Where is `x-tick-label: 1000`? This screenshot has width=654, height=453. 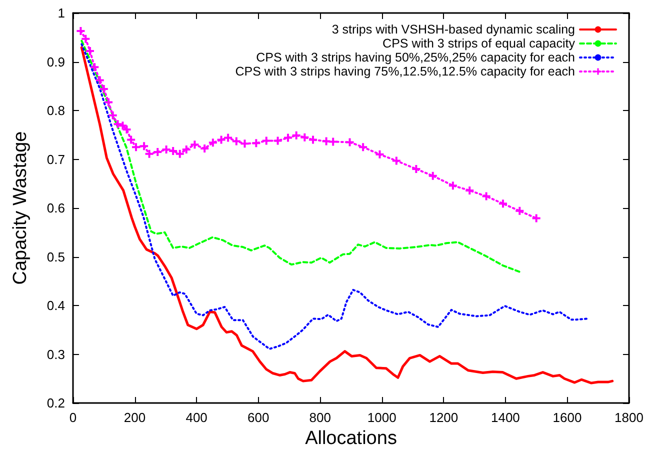
x-tick-label: 1000 is located at coordinates (381, 417).